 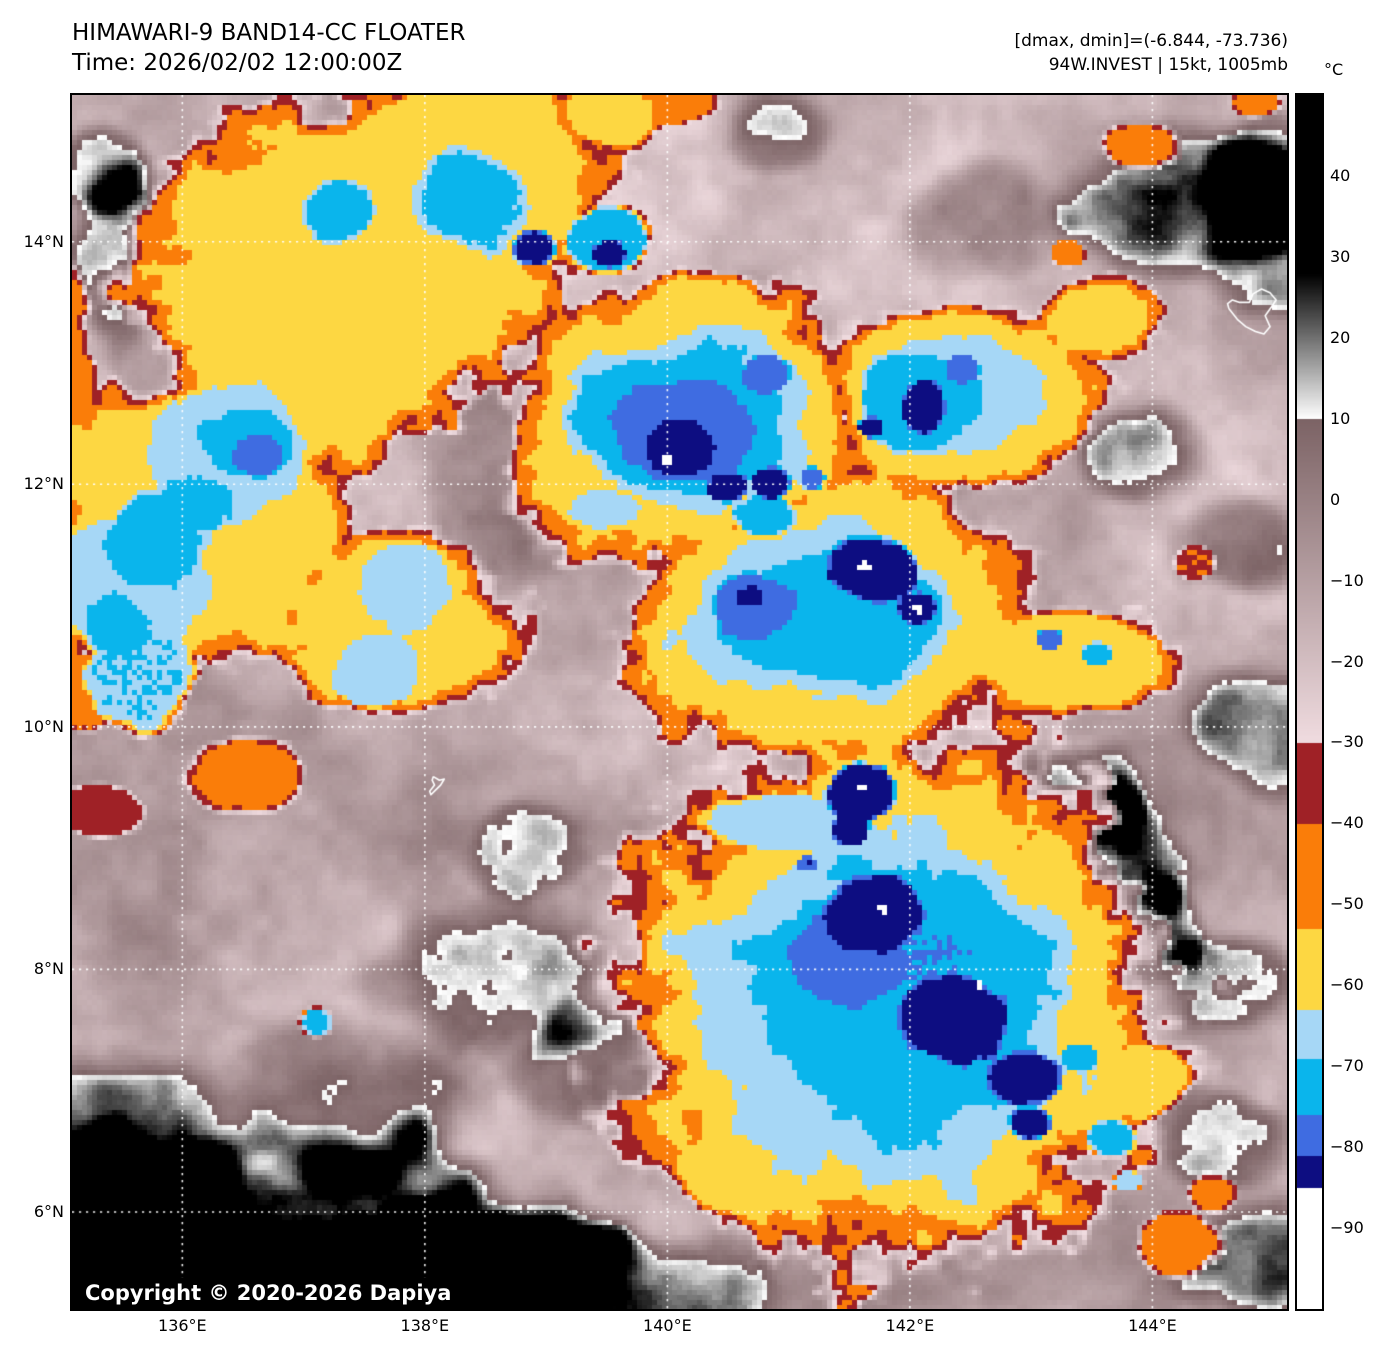 I want to click on lat-label-8°N: 8°N, so click(x=48, y=969).